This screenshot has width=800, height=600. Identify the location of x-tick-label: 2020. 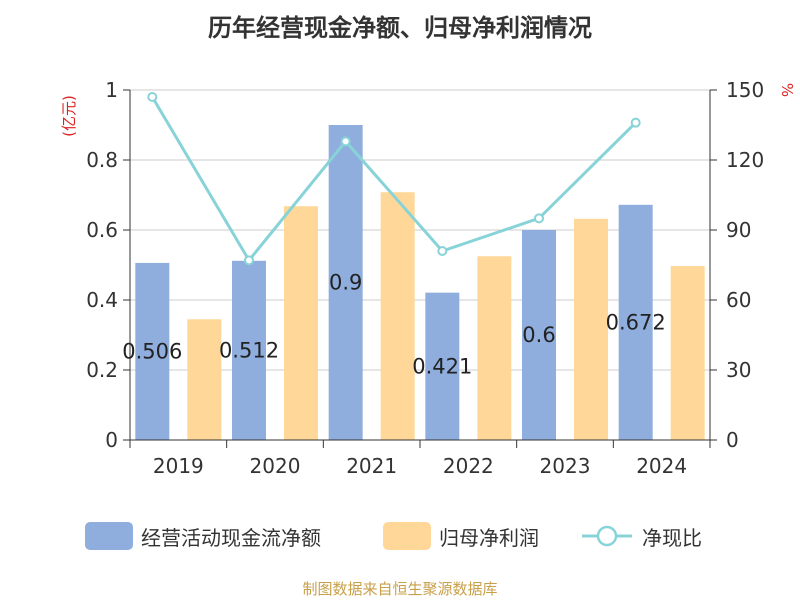
(275, 466).